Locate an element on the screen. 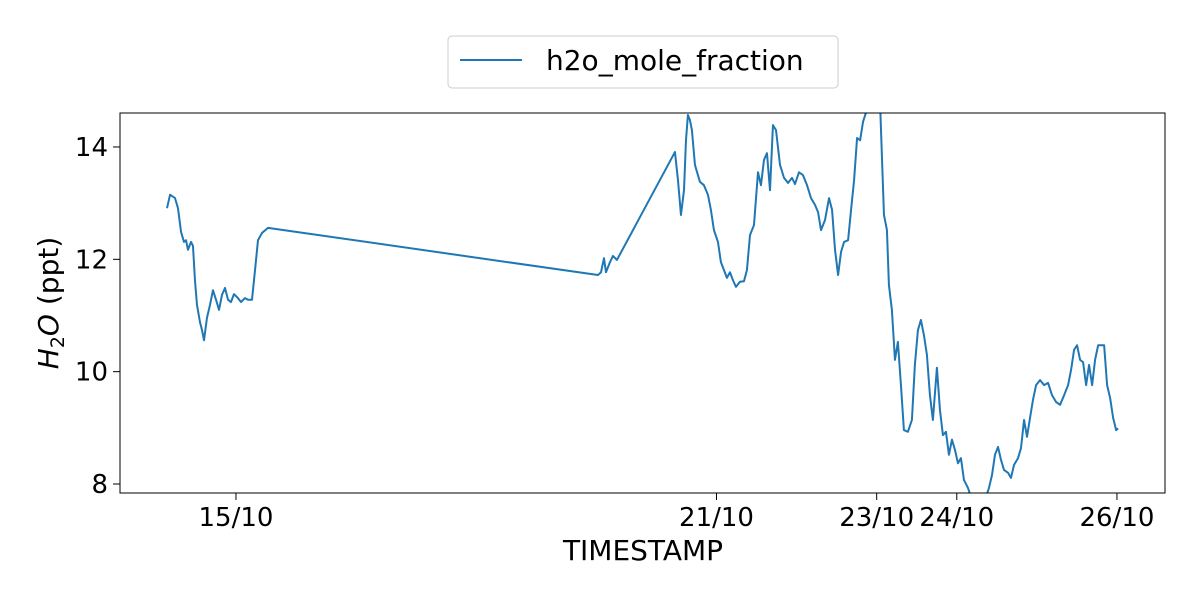 Image resolution: width=1200 pixels, height=600 pixels. legend-box is located at coordinates (643, 62).